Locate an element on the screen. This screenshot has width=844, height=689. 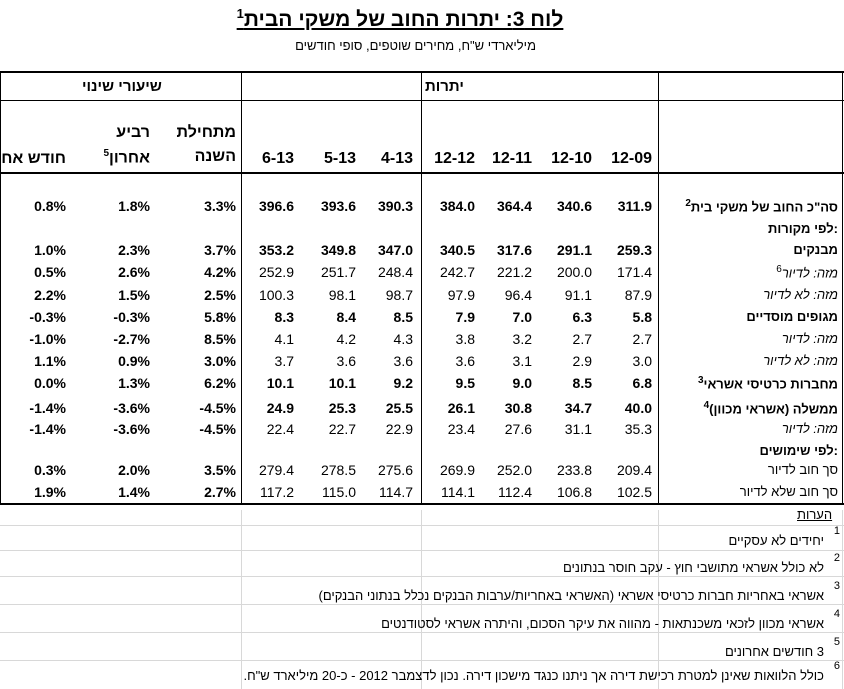
column-header-line1: מתחילת is located at coordinates (206, 132).